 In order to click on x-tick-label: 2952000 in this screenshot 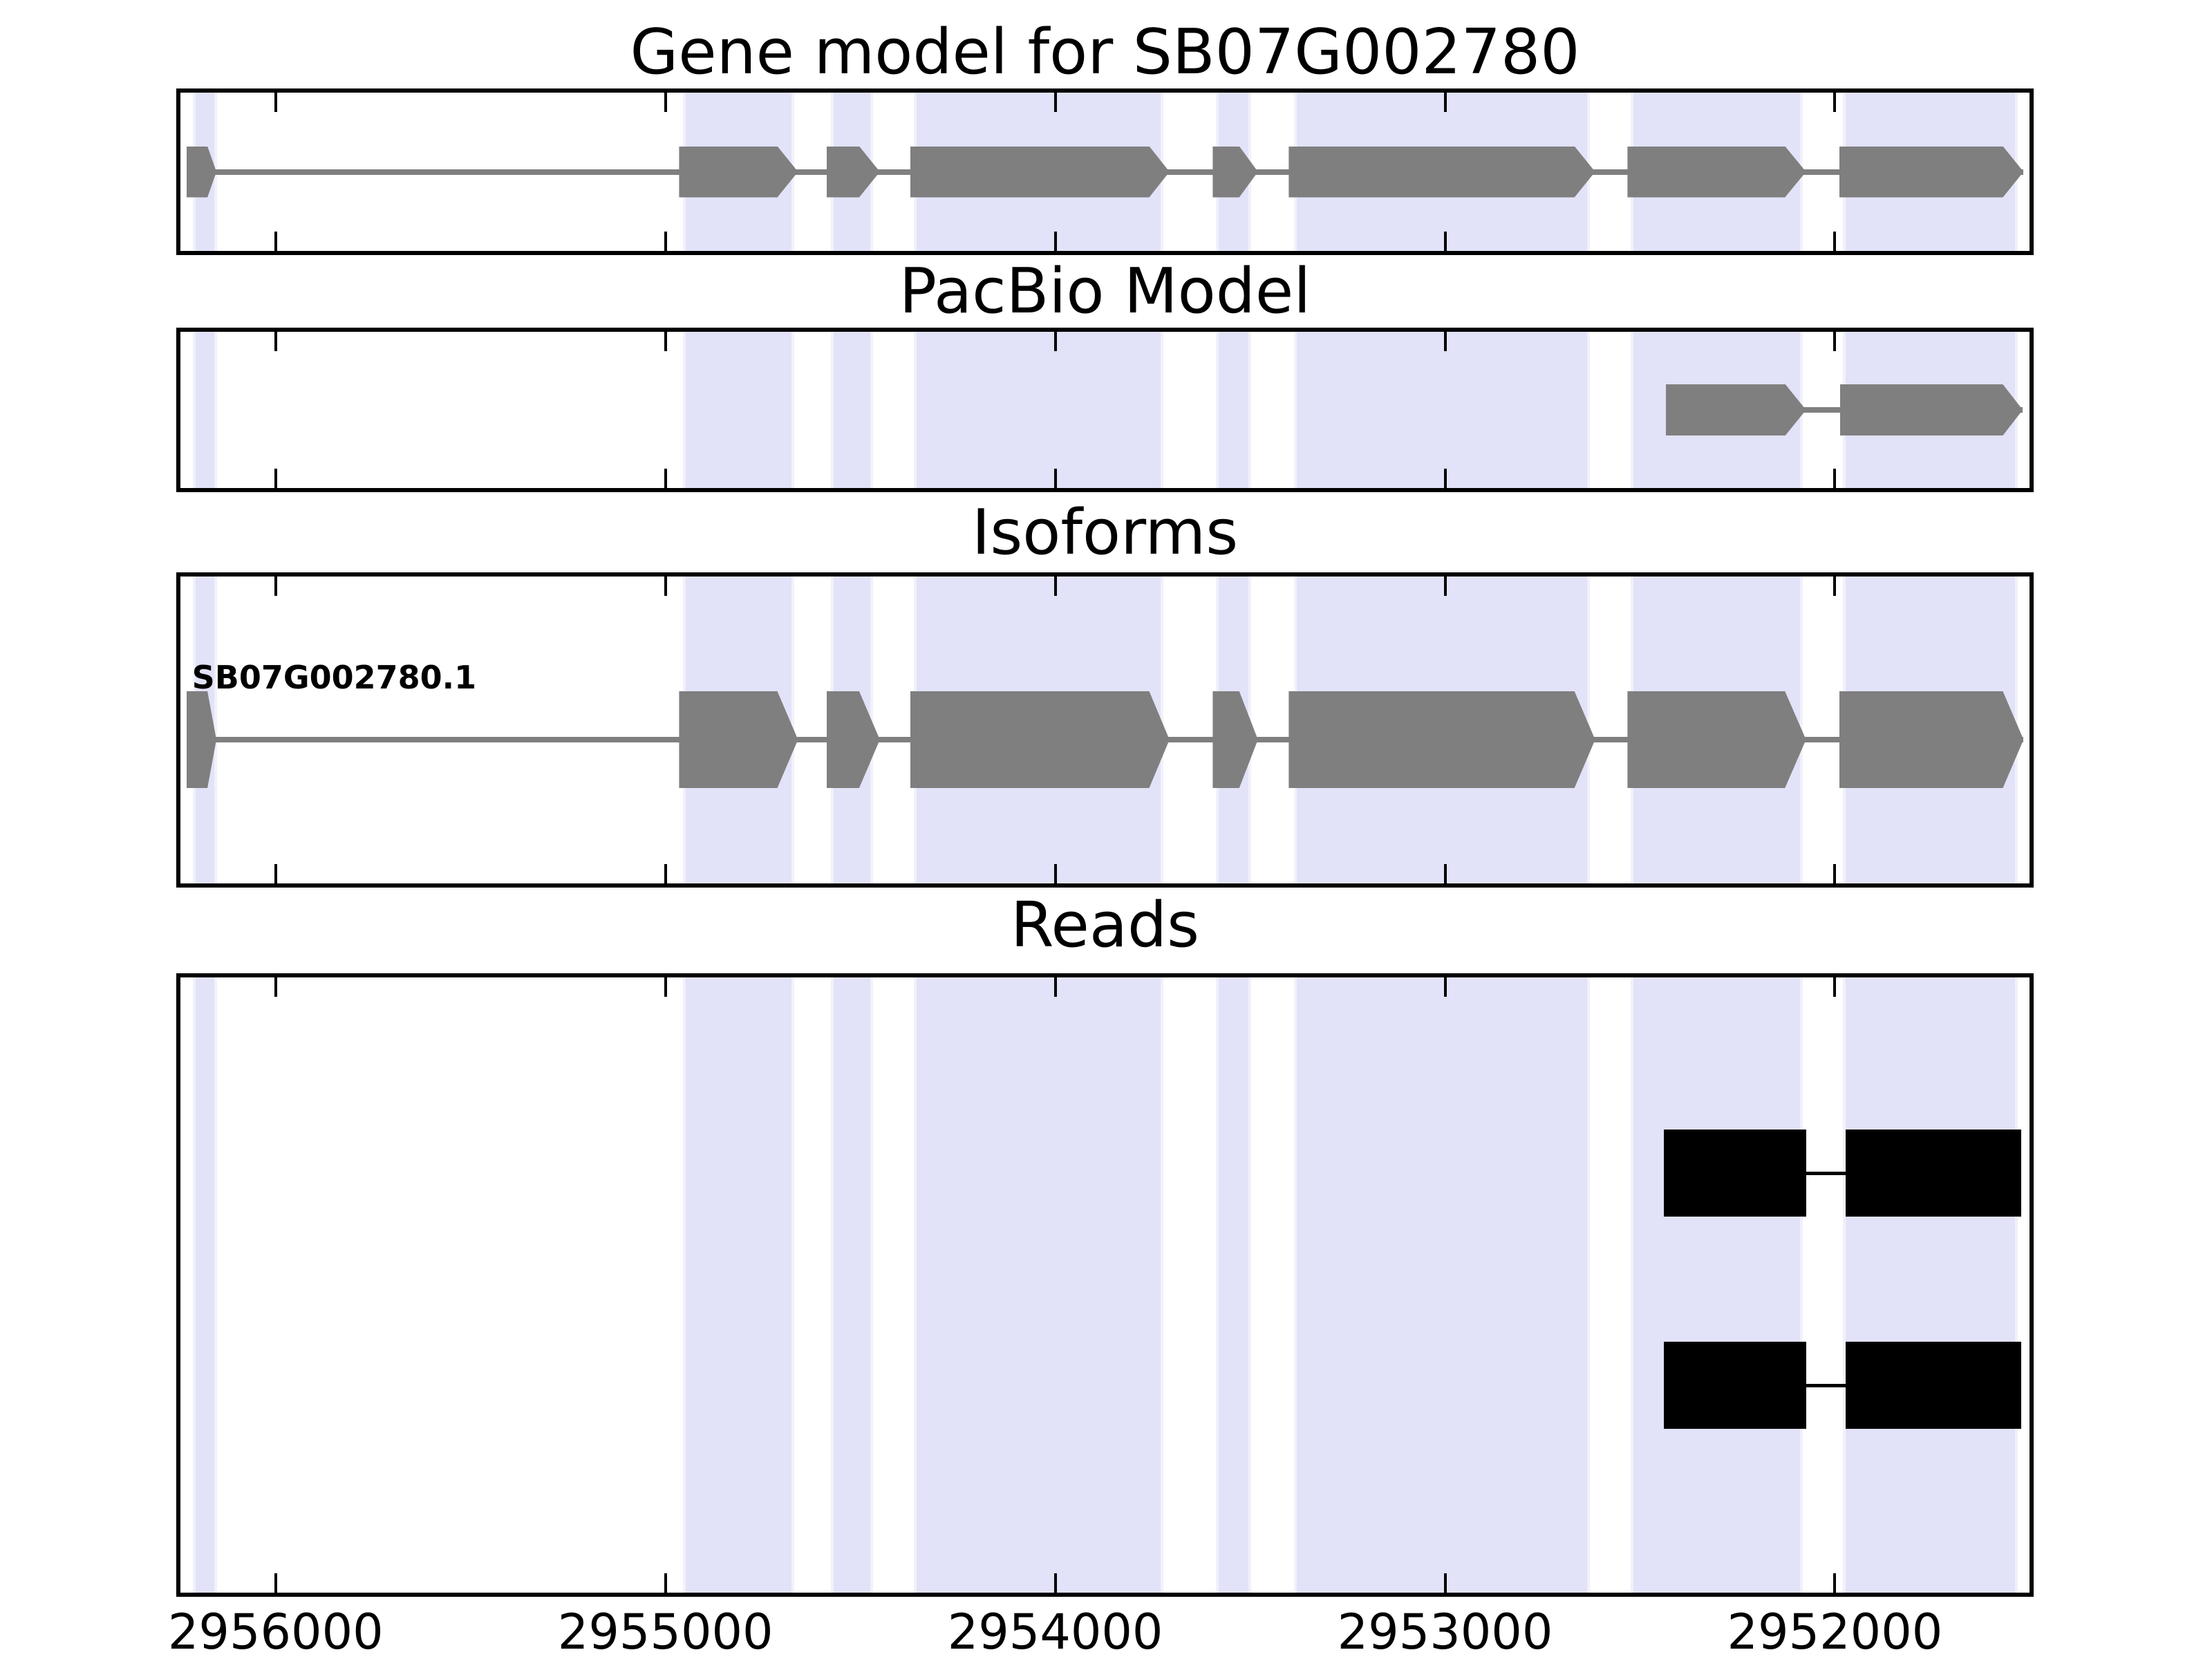, I will do `click(1835, 1632)`.